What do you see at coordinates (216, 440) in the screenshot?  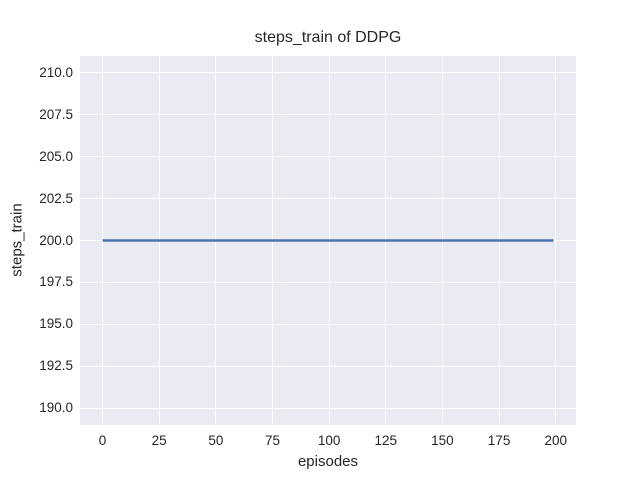 I see `x-tick-label: 50` at bounding box center [216, 440].